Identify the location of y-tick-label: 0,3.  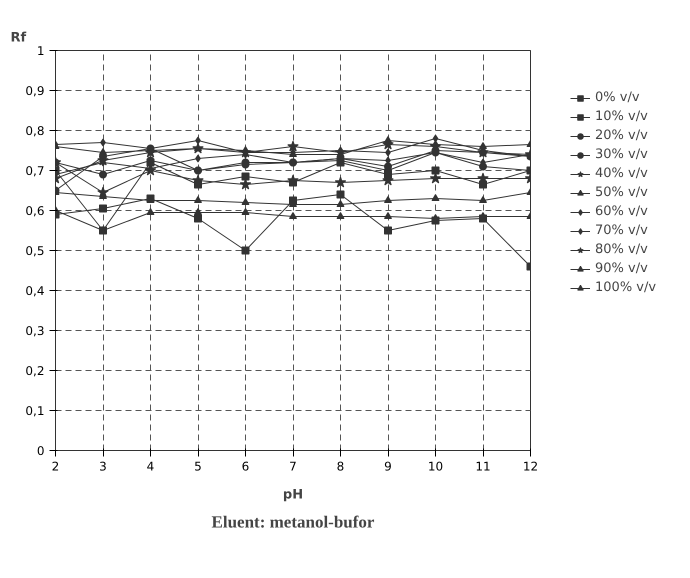
(35, 331).